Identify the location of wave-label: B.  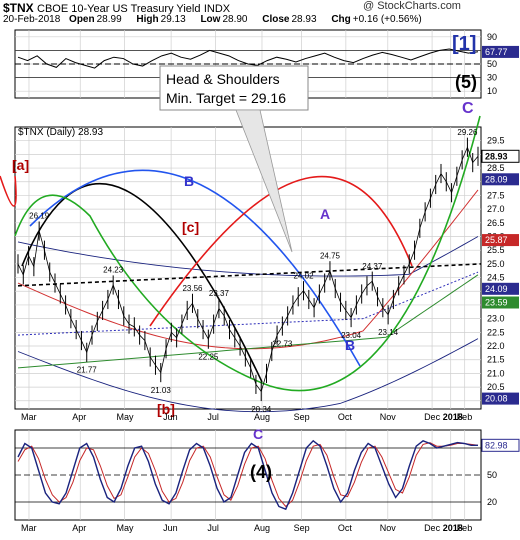
(350, 345).